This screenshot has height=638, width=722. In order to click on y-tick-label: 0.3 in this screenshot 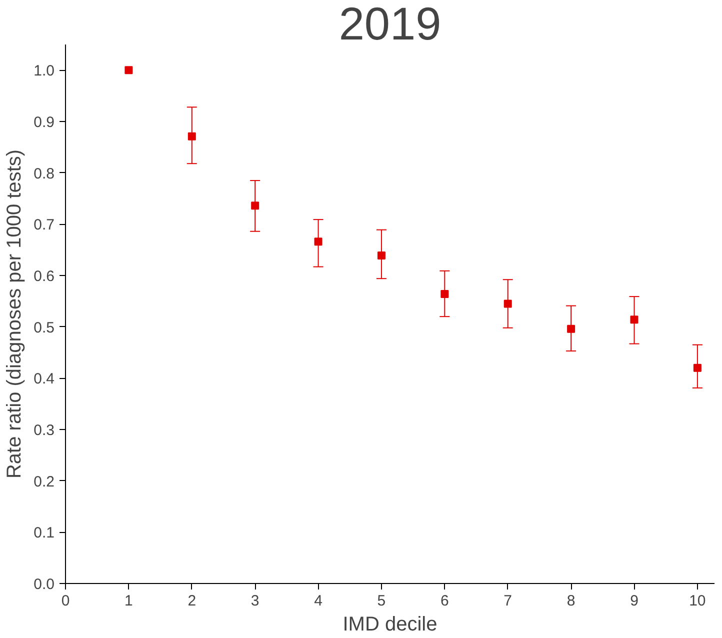, I will do `click(44, 430)`.